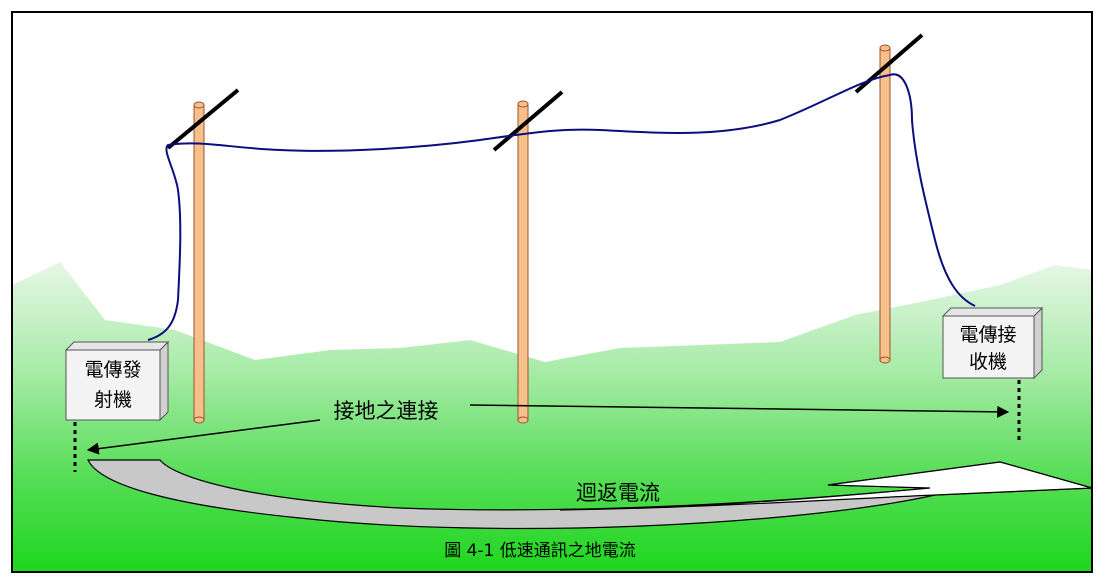  Describe the element at coordinates (528, 257) in the screenshot. I see `pole-middle` at that location.